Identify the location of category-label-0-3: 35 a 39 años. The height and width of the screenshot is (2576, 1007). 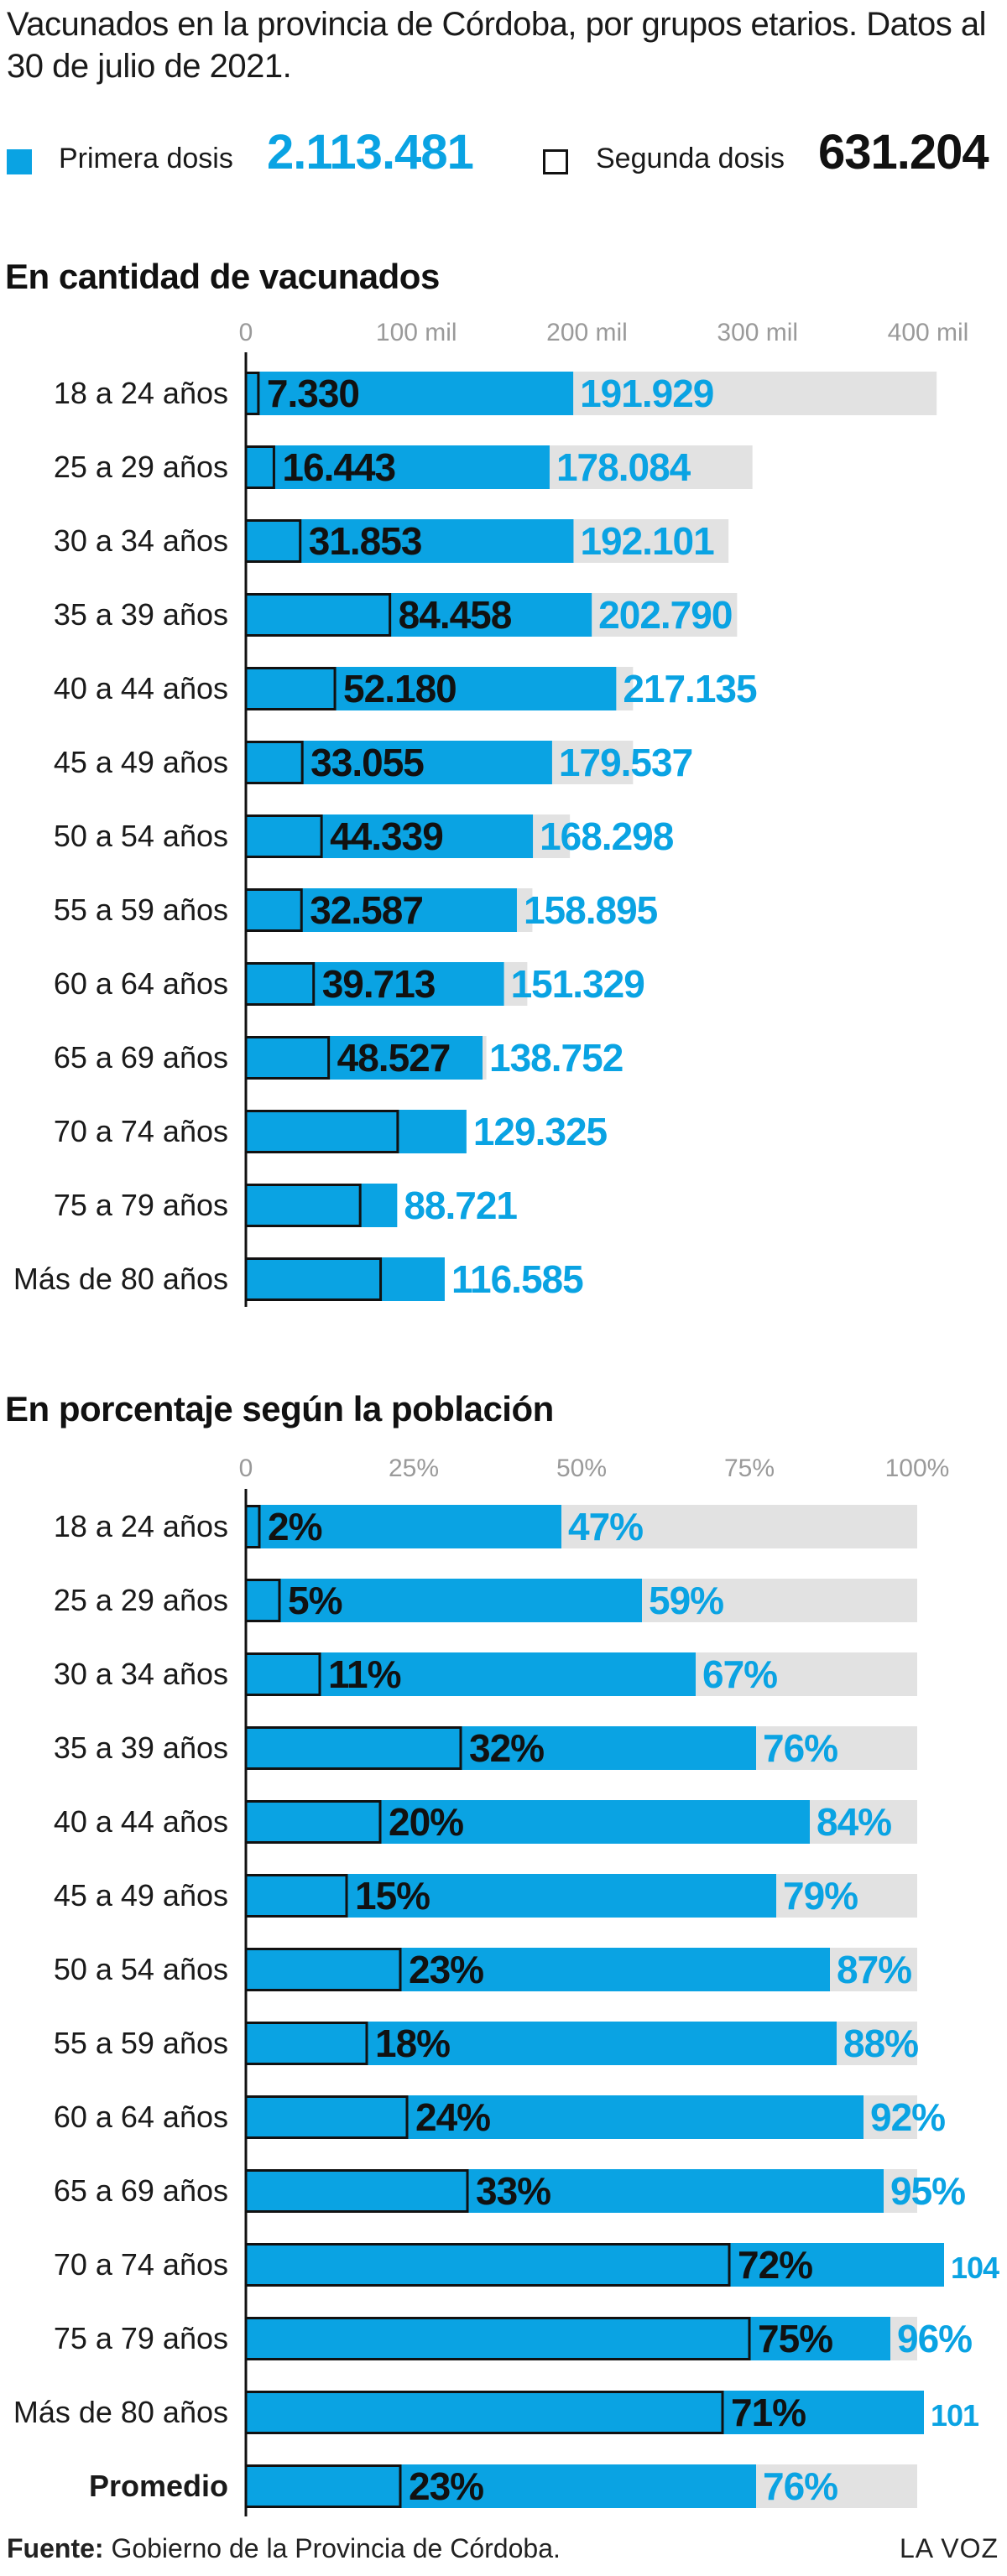
(141, 614).